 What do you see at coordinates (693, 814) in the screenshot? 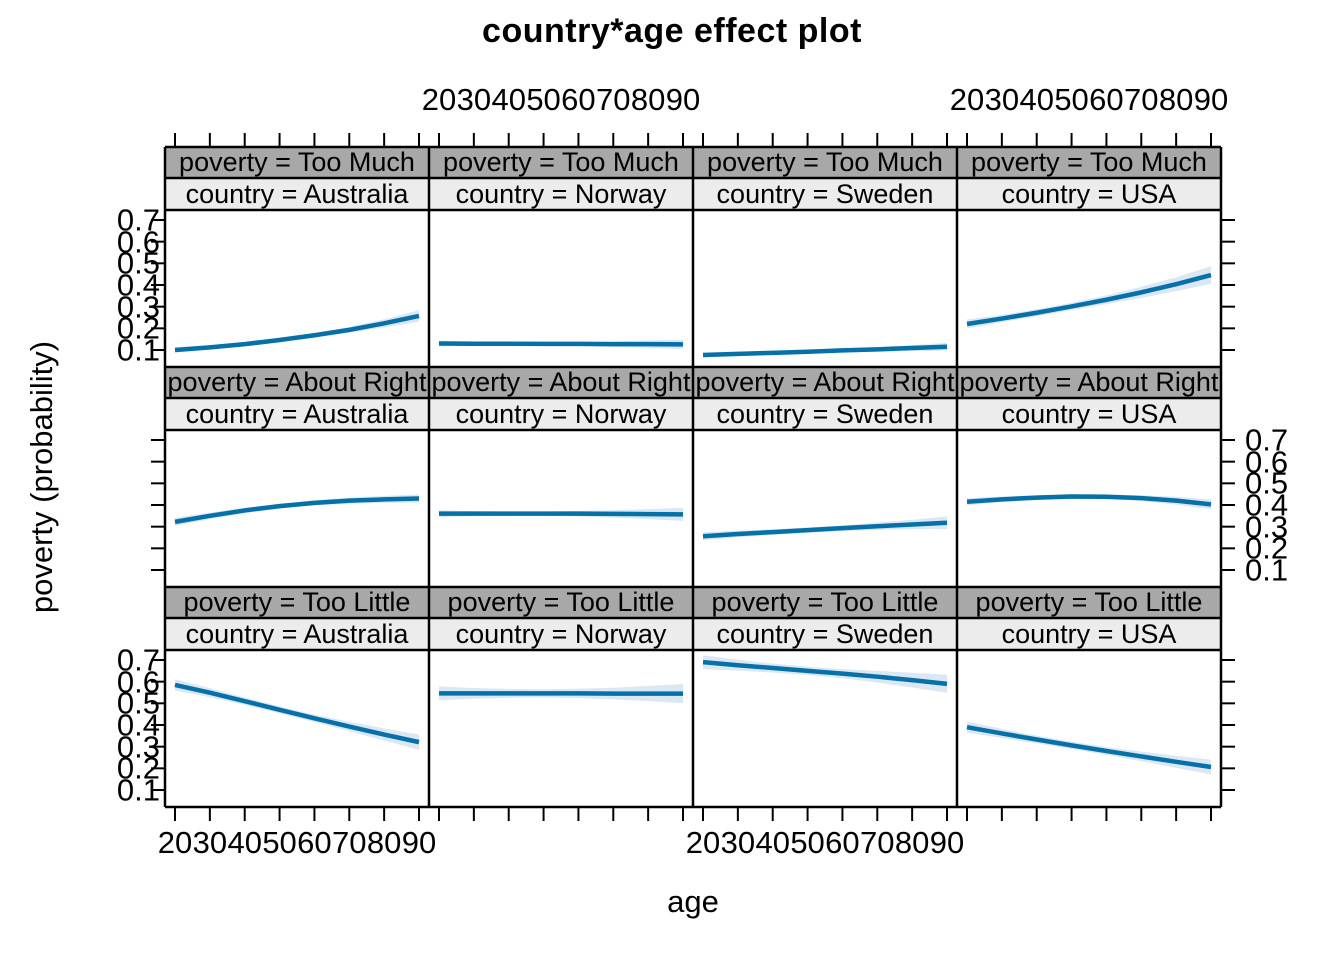
I see `bottom-tick-marks` at bounding box center [693, 814].